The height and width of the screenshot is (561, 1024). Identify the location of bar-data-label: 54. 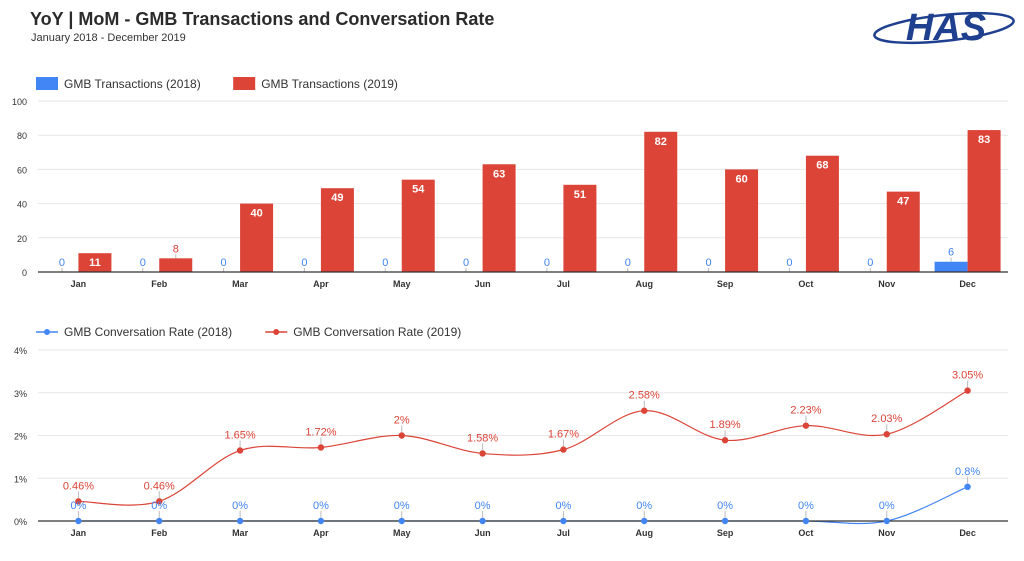
(418, 190).